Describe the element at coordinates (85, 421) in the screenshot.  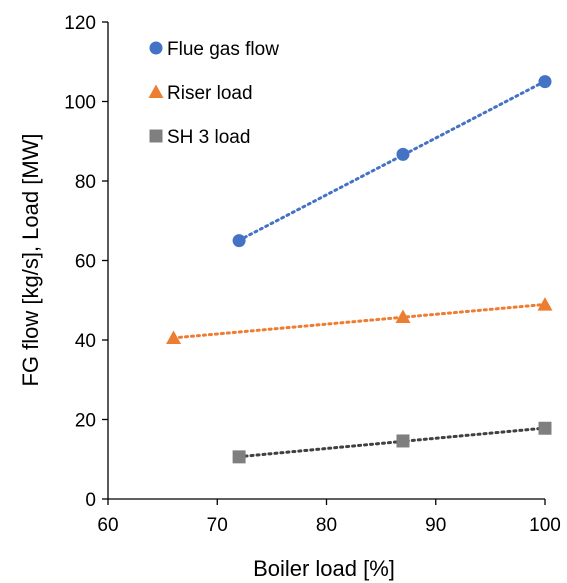
I see `y-tick-label: 20` at that location.